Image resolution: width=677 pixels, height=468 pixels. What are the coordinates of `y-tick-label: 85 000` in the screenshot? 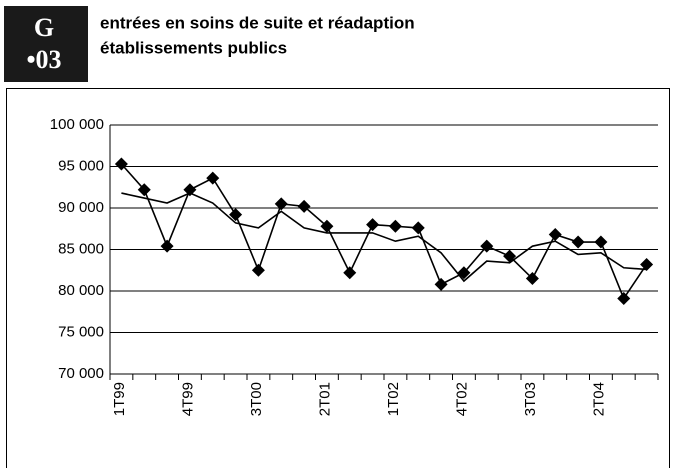 It's located at (81, 248).